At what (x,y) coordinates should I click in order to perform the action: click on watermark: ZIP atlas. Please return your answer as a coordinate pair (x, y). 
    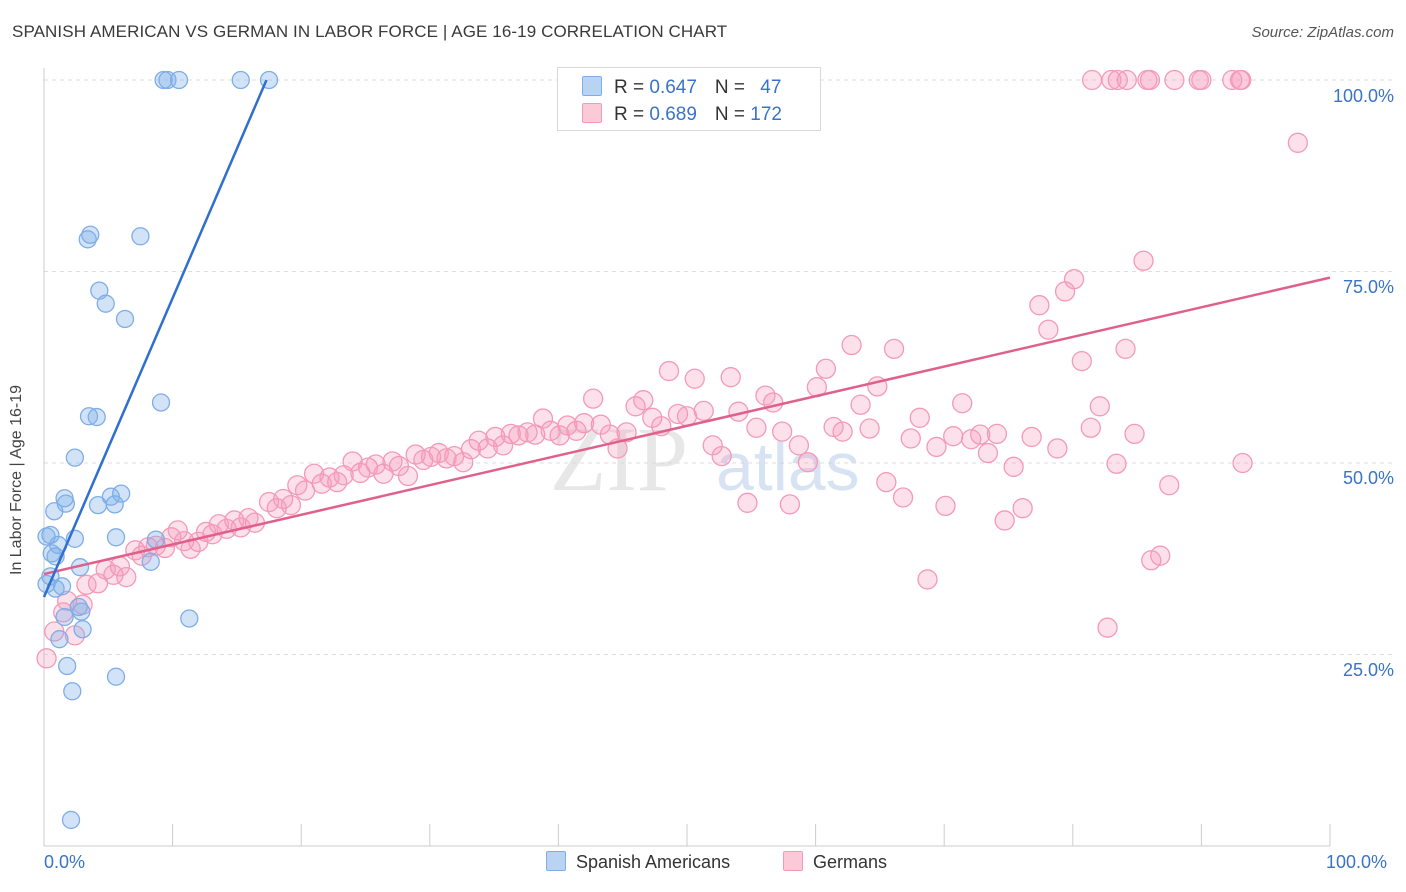
    Looking at the image, I should click on (705, 459).